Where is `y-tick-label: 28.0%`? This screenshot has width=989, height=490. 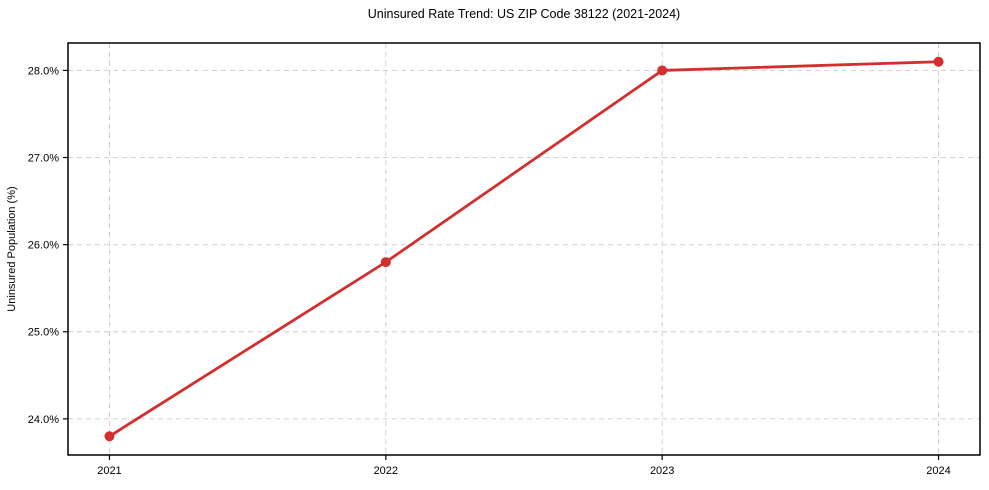
y-tick-label: 28.0% is located at coordinates (43, 71).